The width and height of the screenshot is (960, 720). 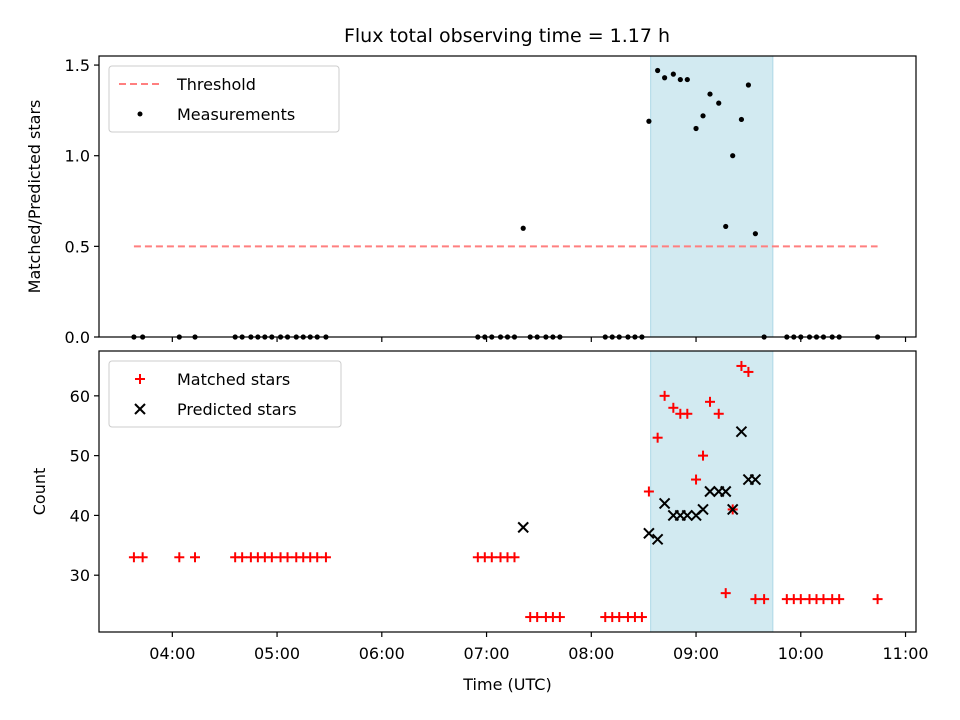 I want to click on legend-predicted-swatch, so click(x=140, y=409).